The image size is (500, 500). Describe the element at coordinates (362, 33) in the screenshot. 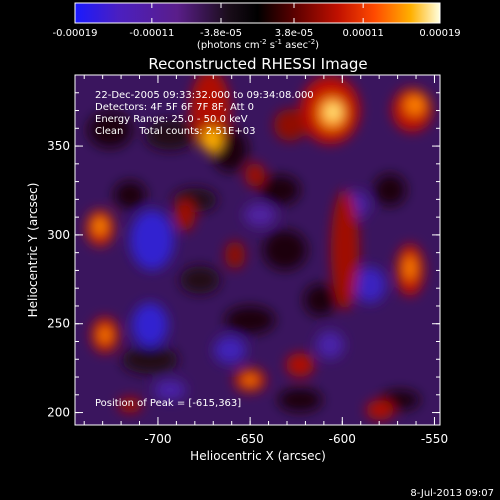

I see `colorbar-tick-label: 0.00011` at that location.